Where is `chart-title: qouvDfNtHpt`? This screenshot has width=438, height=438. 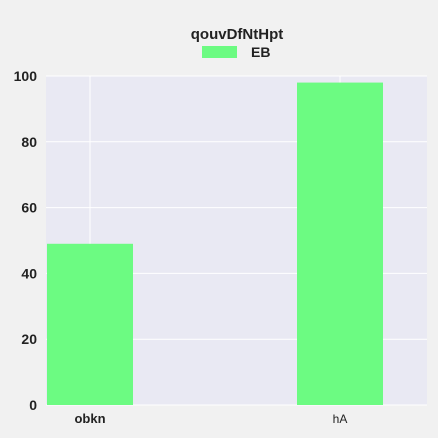 chart-title: qouvDfNtHpt is located at coordinates (237, 34).